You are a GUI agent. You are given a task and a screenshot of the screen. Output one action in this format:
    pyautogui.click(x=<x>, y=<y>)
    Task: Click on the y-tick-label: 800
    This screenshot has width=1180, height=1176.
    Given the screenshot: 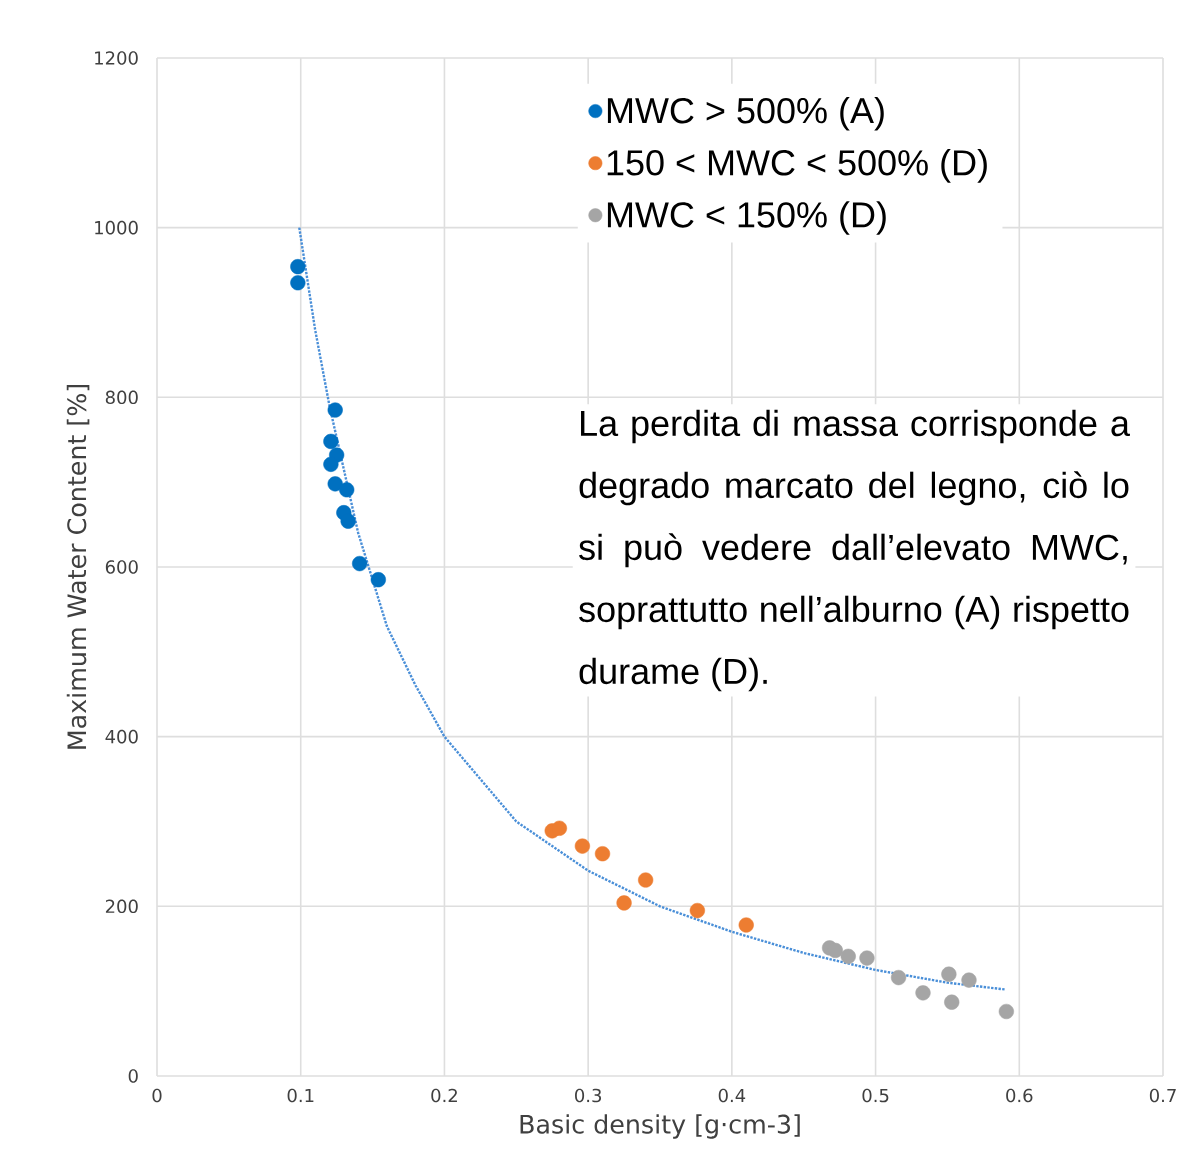 What is the action you would take?
    pyautogui.click(x=121, y=397)
    